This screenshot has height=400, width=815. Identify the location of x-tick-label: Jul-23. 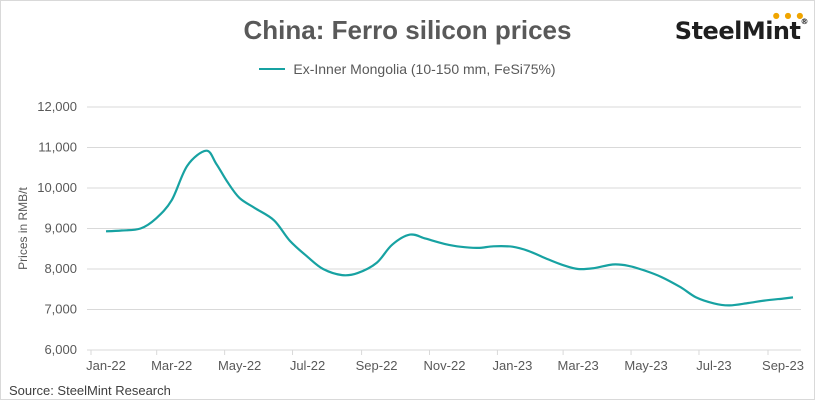
(713, 365).